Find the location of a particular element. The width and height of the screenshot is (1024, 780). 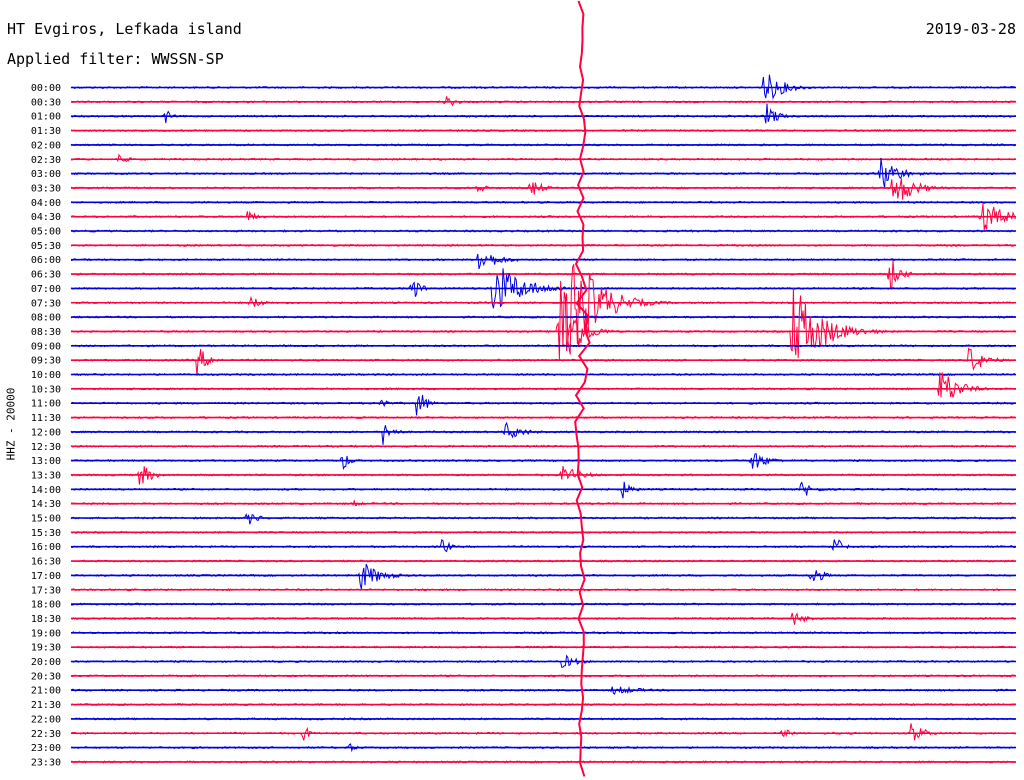

hour-tick-label: 15:00 is located at coordinates (46, 519).